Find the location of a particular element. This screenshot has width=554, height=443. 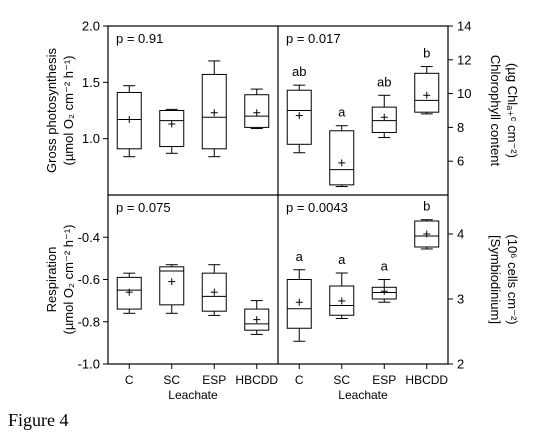

y-axis-label: [Symbiodinium] is located at coordinates (495, 279).